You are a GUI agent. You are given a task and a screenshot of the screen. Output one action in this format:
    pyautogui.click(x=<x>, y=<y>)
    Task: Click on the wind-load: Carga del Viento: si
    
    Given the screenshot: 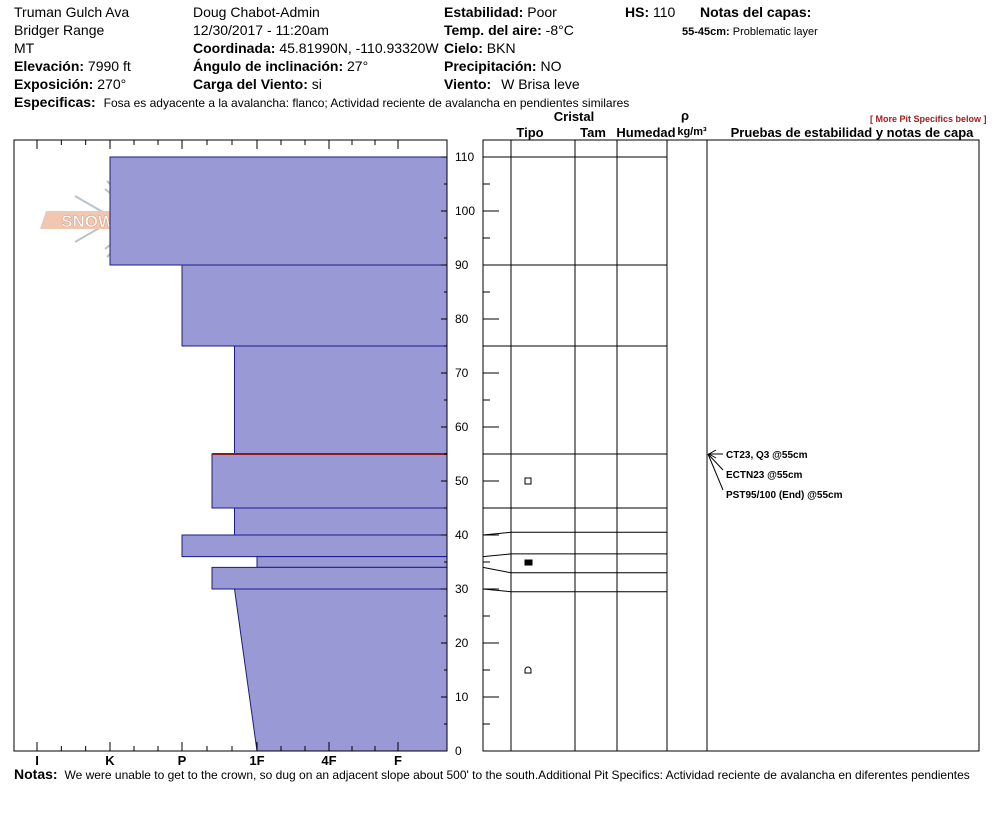 What is the action you would take?
    pyautogui.click(x=257, y=84)
    